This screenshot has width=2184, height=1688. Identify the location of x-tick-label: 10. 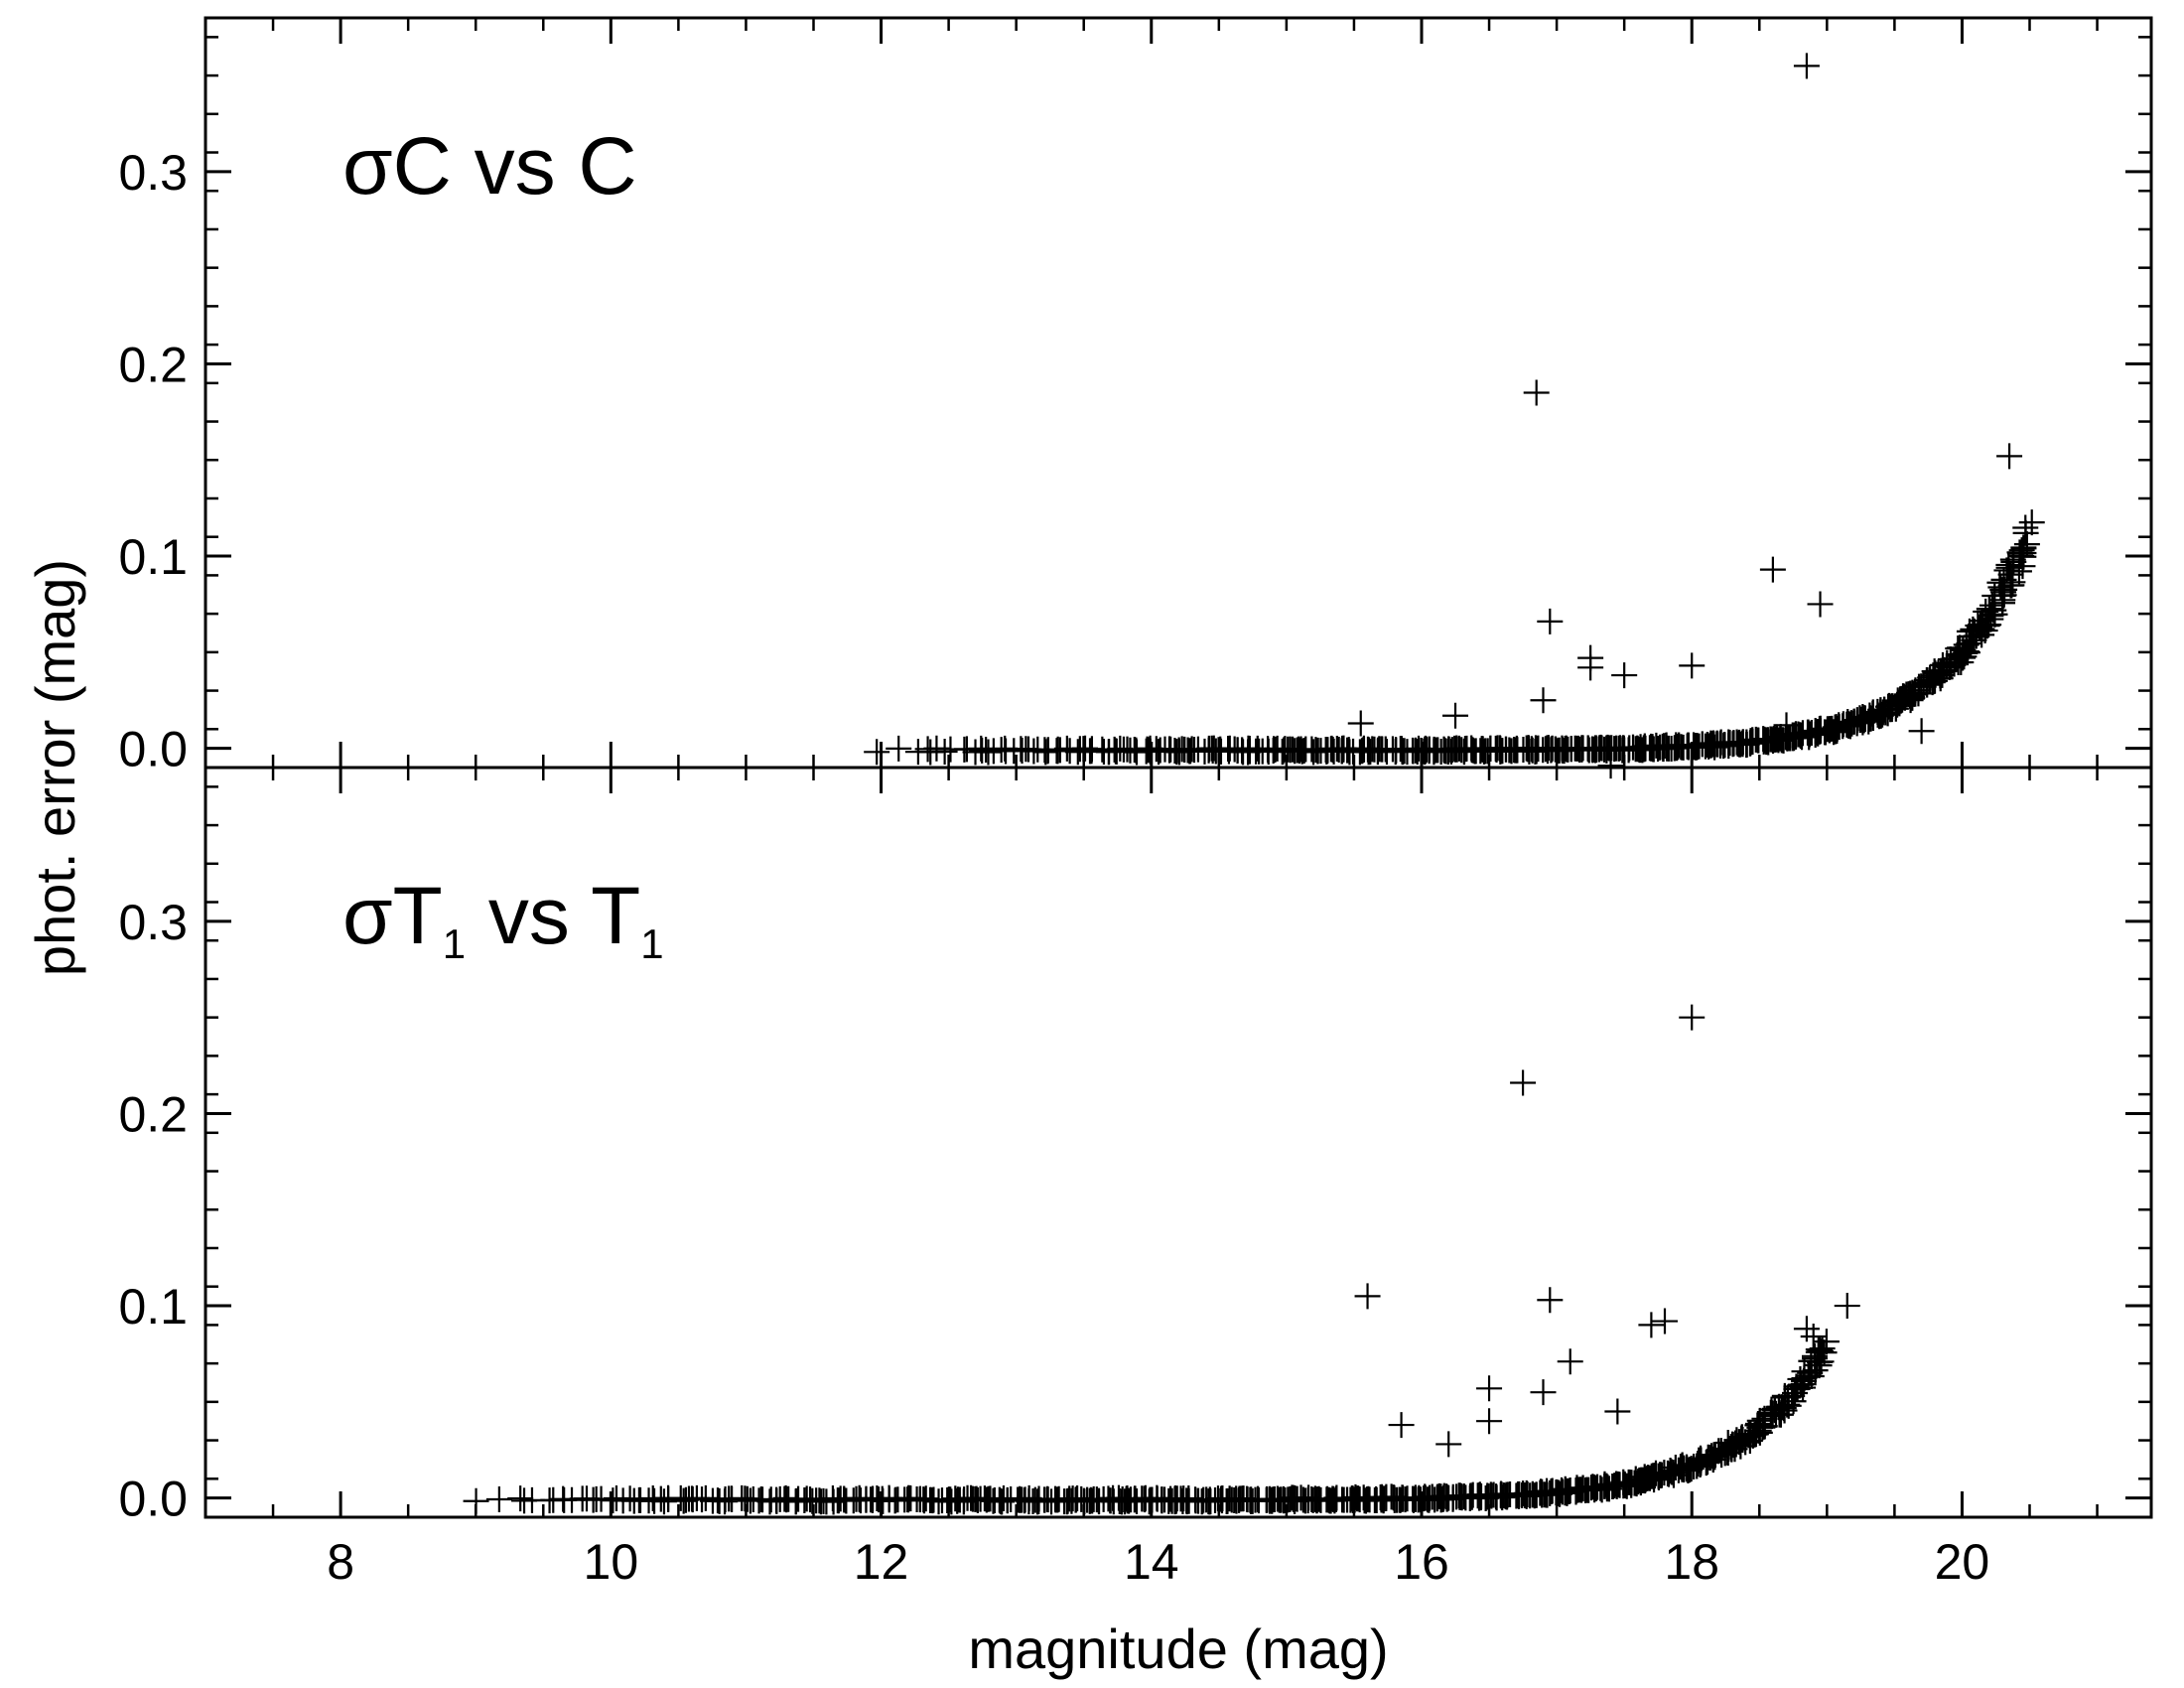
(611, 1562).